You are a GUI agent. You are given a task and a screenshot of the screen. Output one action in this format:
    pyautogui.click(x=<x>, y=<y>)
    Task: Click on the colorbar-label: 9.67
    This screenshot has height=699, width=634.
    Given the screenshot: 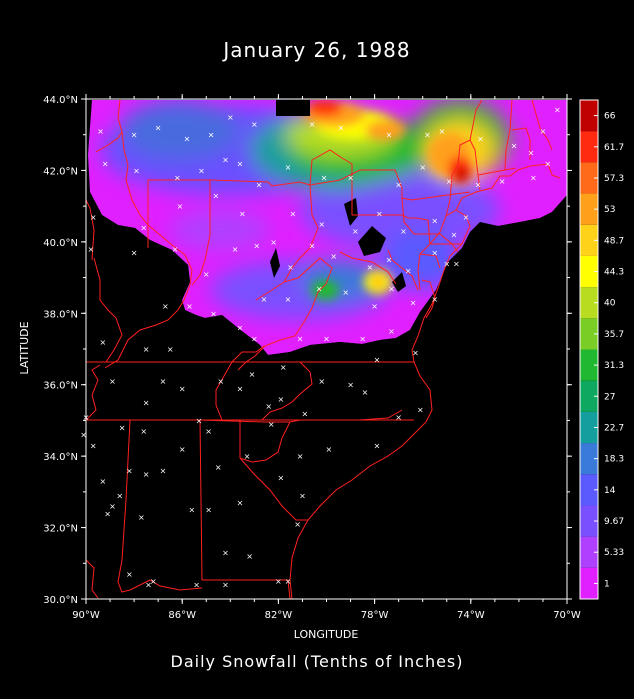 What is the action you would take?
    pyautogui.click(x=614, y=522)
    